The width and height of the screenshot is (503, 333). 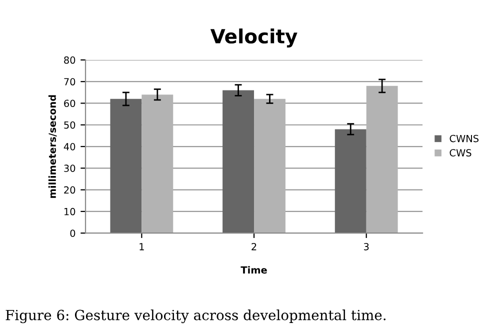 What do you see at coordinates (52, 146) in the screenshot?
I see `y-axis-title: millimeters/second` at bounding box center [52, 146].